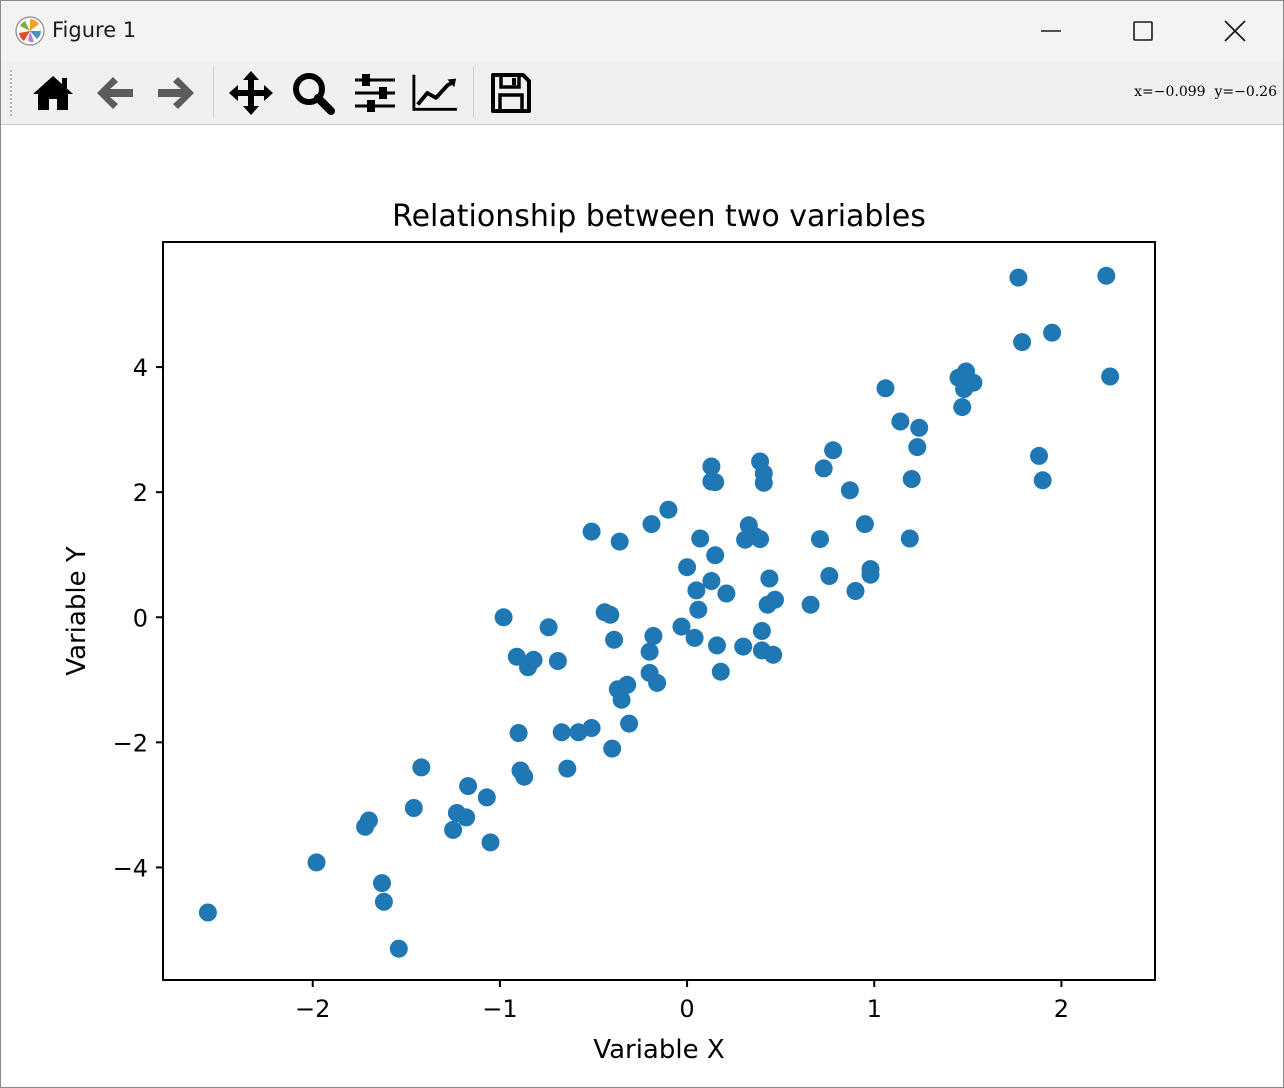 Image resolution: width=1284 pixels, height=1088 pixels. Describe the element at coordinates (658, 1050) in the screenshot. I see `x-axis-label: Variable X` at that location.